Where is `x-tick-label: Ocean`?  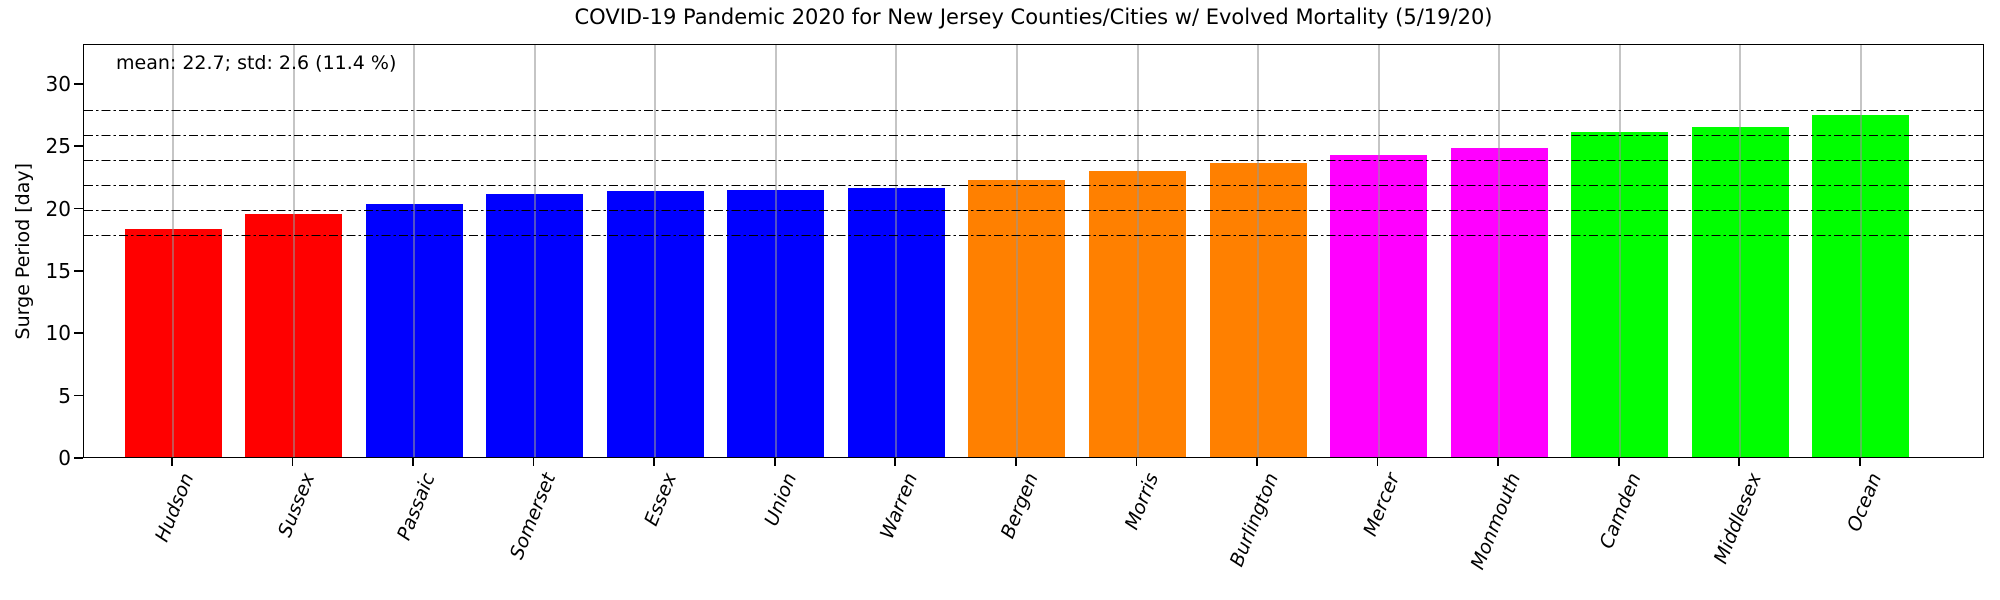 x-tick-label: Ocean is located at coordinates (1865, 502).